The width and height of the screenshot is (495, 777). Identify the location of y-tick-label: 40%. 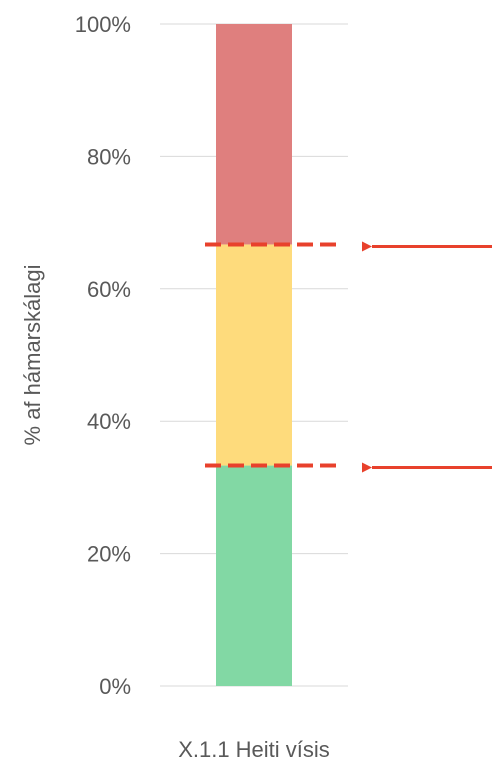
(109, 421).